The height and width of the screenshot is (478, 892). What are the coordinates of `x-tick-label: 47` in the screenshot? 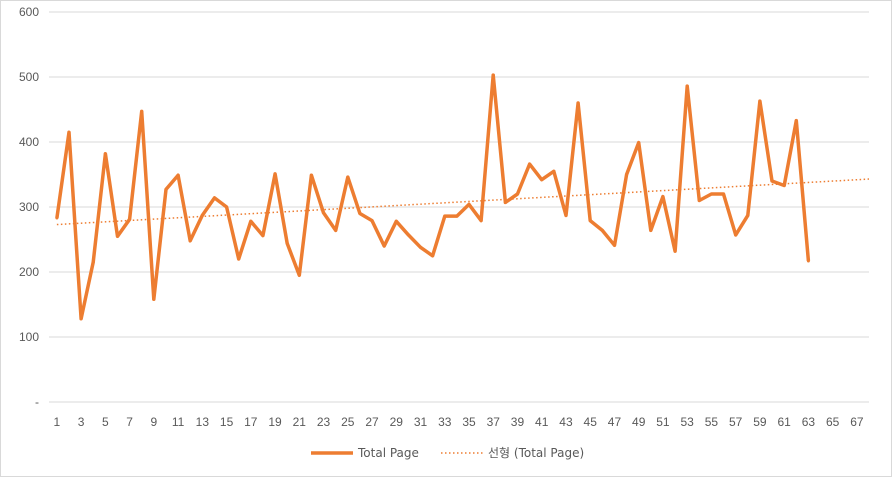 It's located at (615, 422).